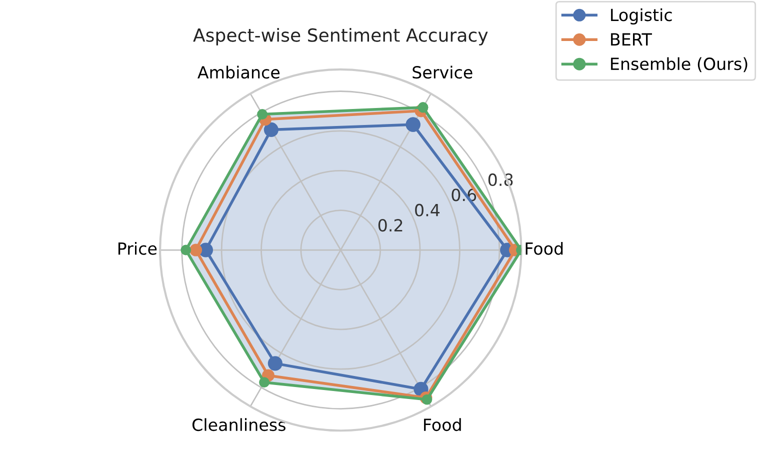 Image resolution: width=757 pixels, height=463 pixels. I want to click on spoke-label: Cleanliness, so click(239, 425).